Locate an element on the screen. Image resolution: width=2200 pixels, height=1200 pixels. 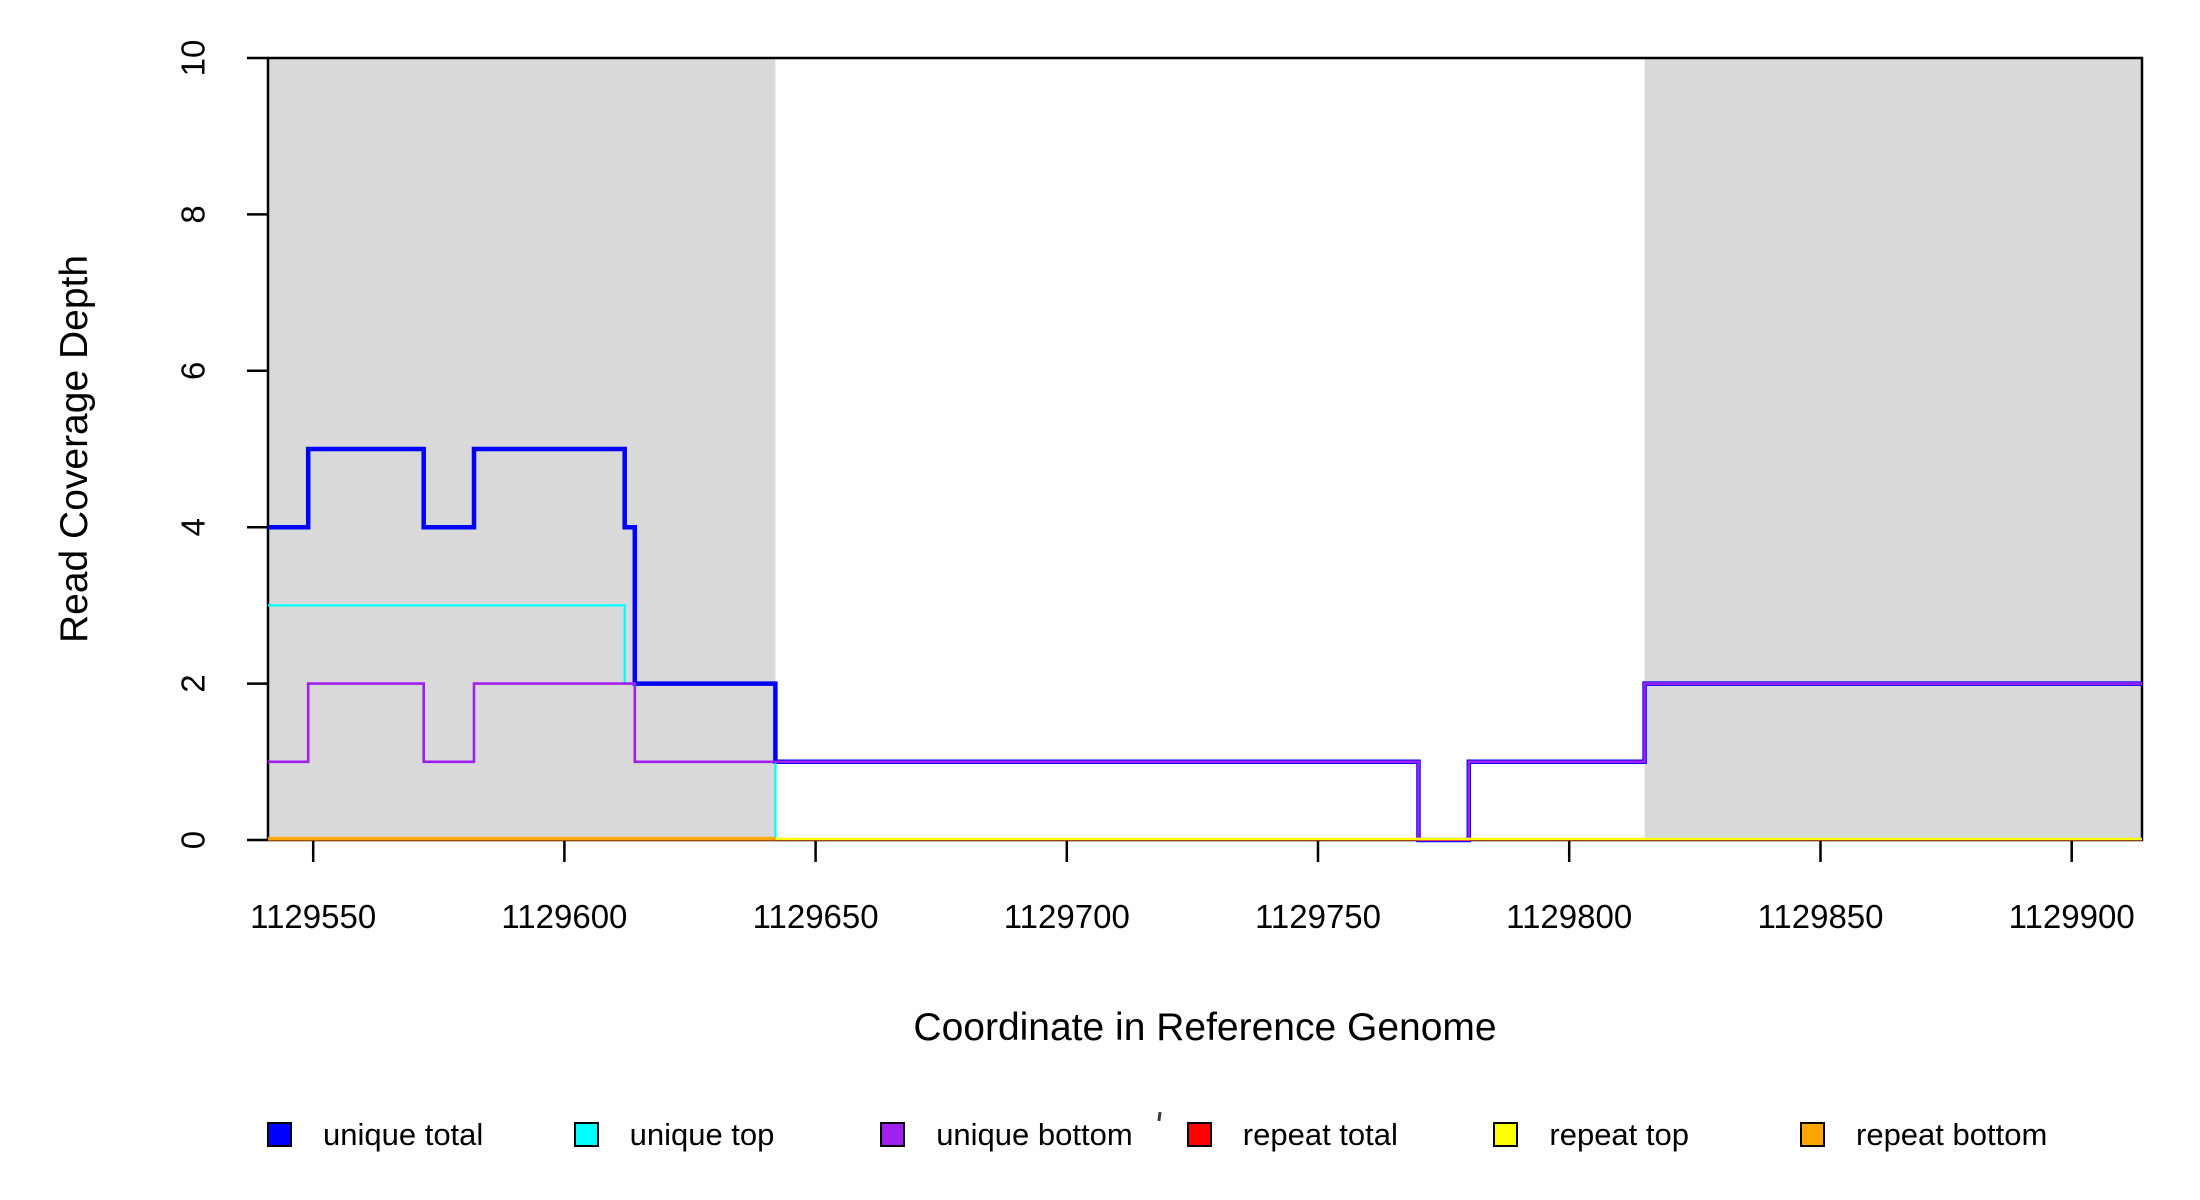
x-tick-label: 1129800 is located at coordinates (1569, 916).